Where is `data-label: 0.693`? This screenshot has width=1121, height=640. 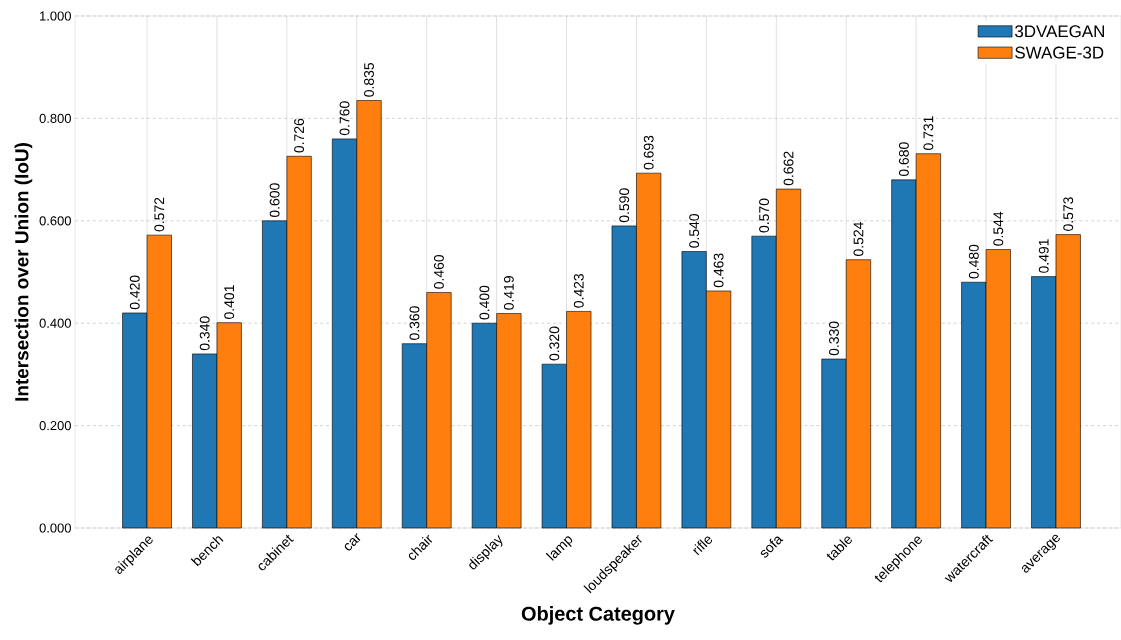
data-label: 0.693 is located at coordinates (648, 152).